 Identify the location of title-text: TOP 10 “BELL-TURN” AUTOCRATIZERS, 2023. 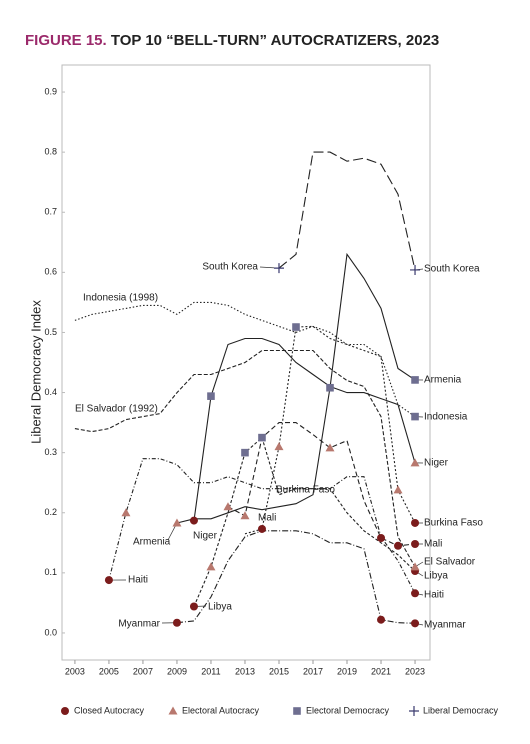
(275, 40).